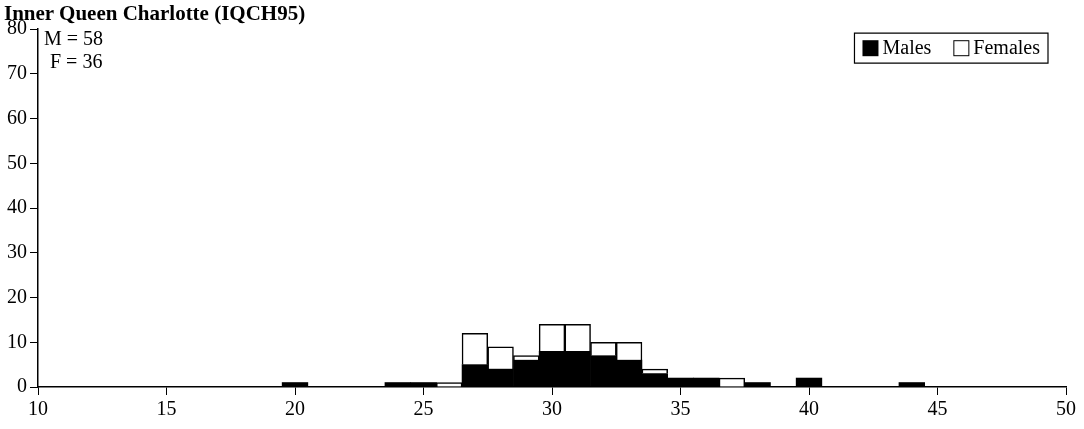  What do you see at coordinates (17, 340) in the screenshot?
I see `y-tick-label: 10` at bounding box center [17, 340].